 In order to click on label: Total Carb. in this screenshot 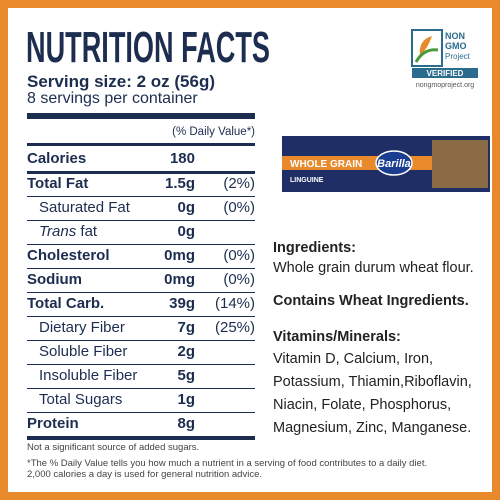, I will do `click(66, 303)`.